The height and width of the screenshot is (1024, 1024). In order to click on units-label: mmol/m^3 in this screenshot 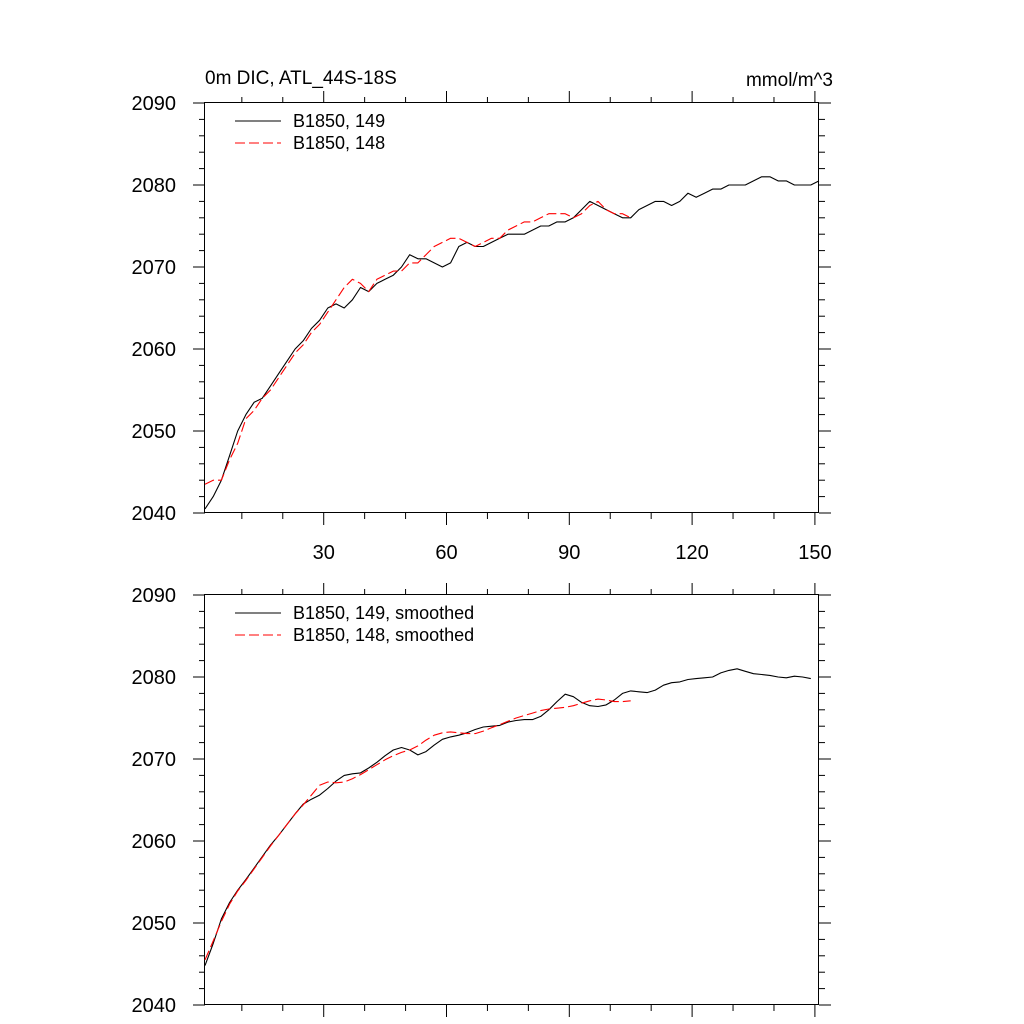, I will do `click(789, 80)`.